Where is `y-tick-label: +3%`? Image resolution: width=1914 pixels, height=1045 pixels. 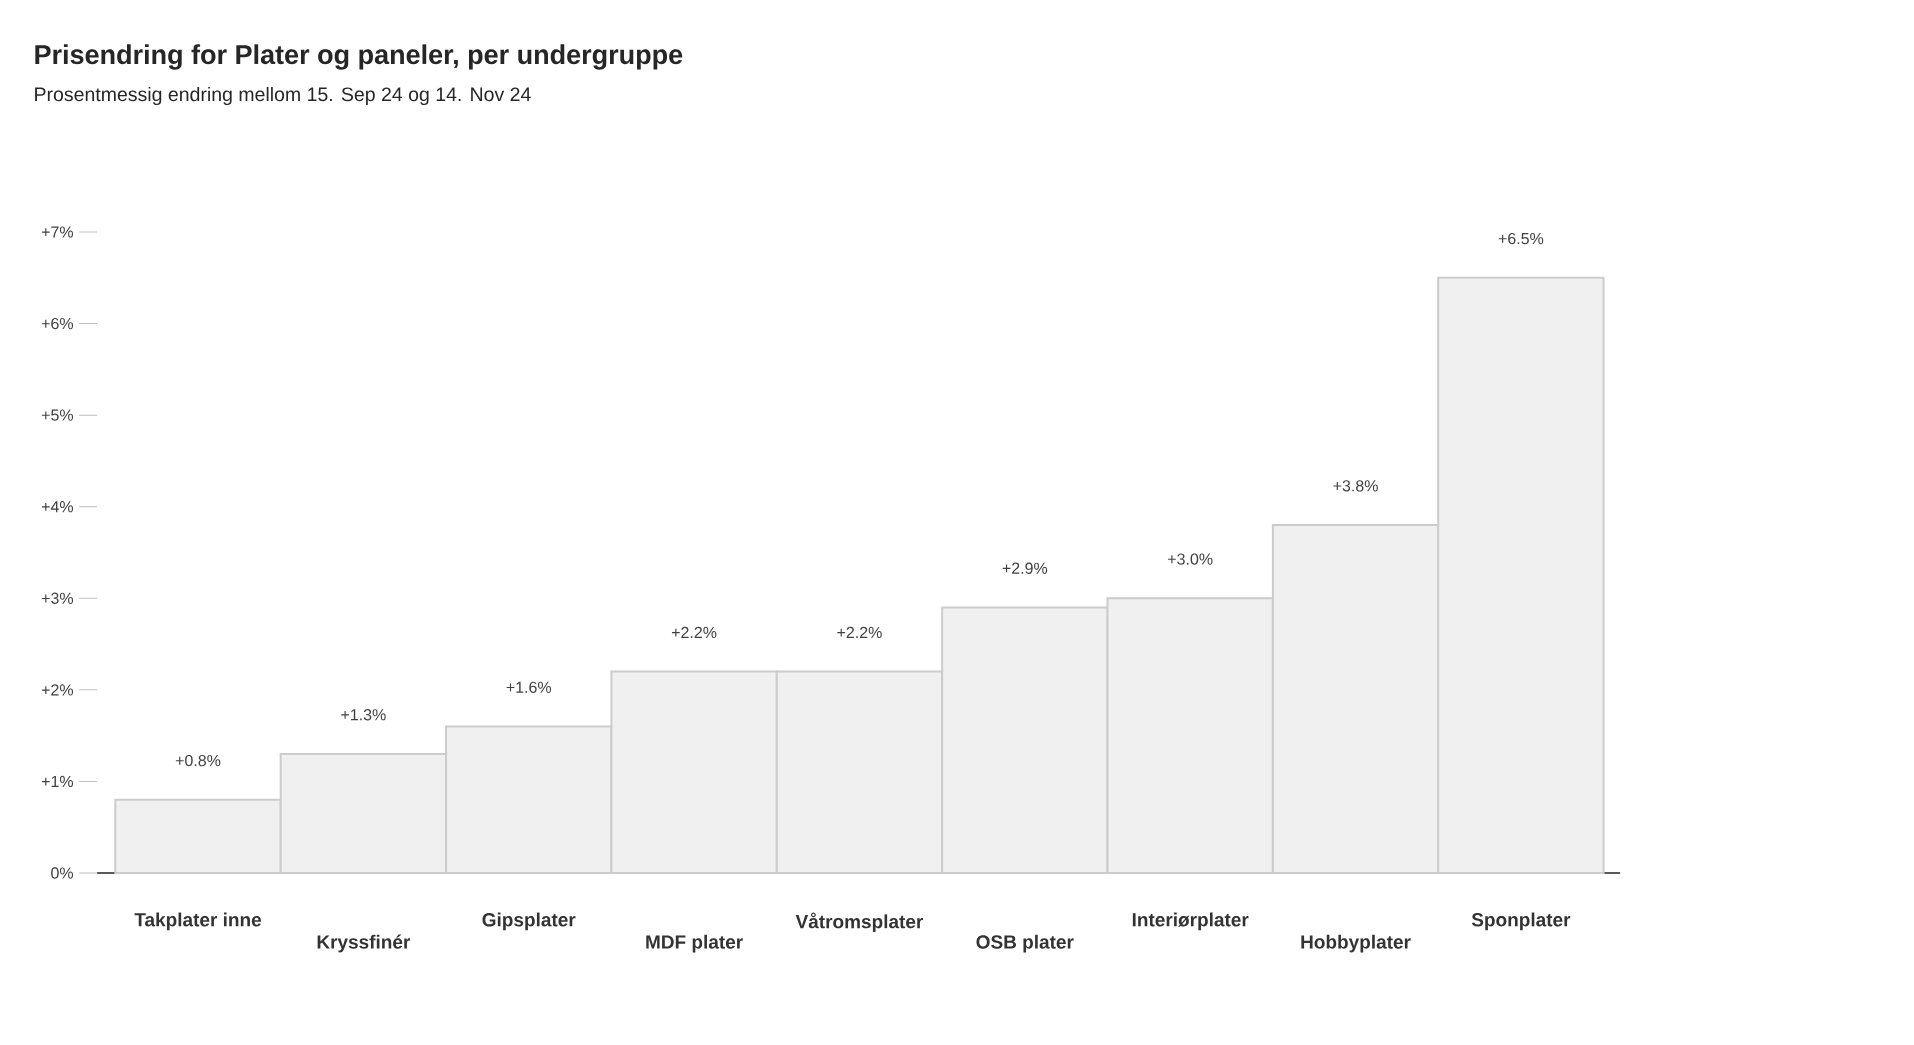
y-tick-label: +3% is located at coordinates (57, 598).